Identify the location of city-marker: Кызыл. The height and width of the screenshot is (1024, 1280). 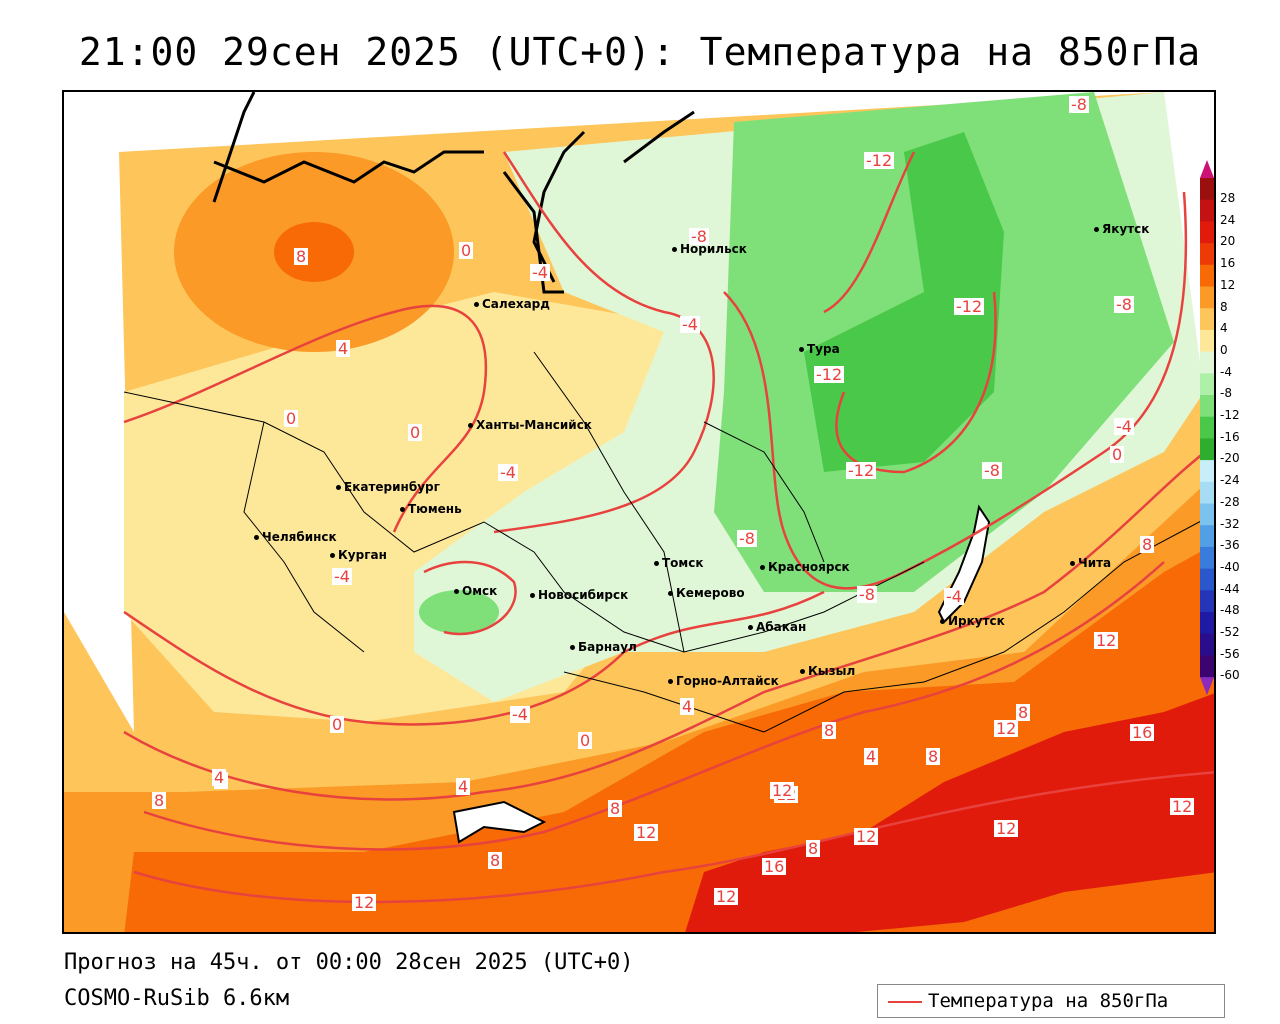
(827, 671).